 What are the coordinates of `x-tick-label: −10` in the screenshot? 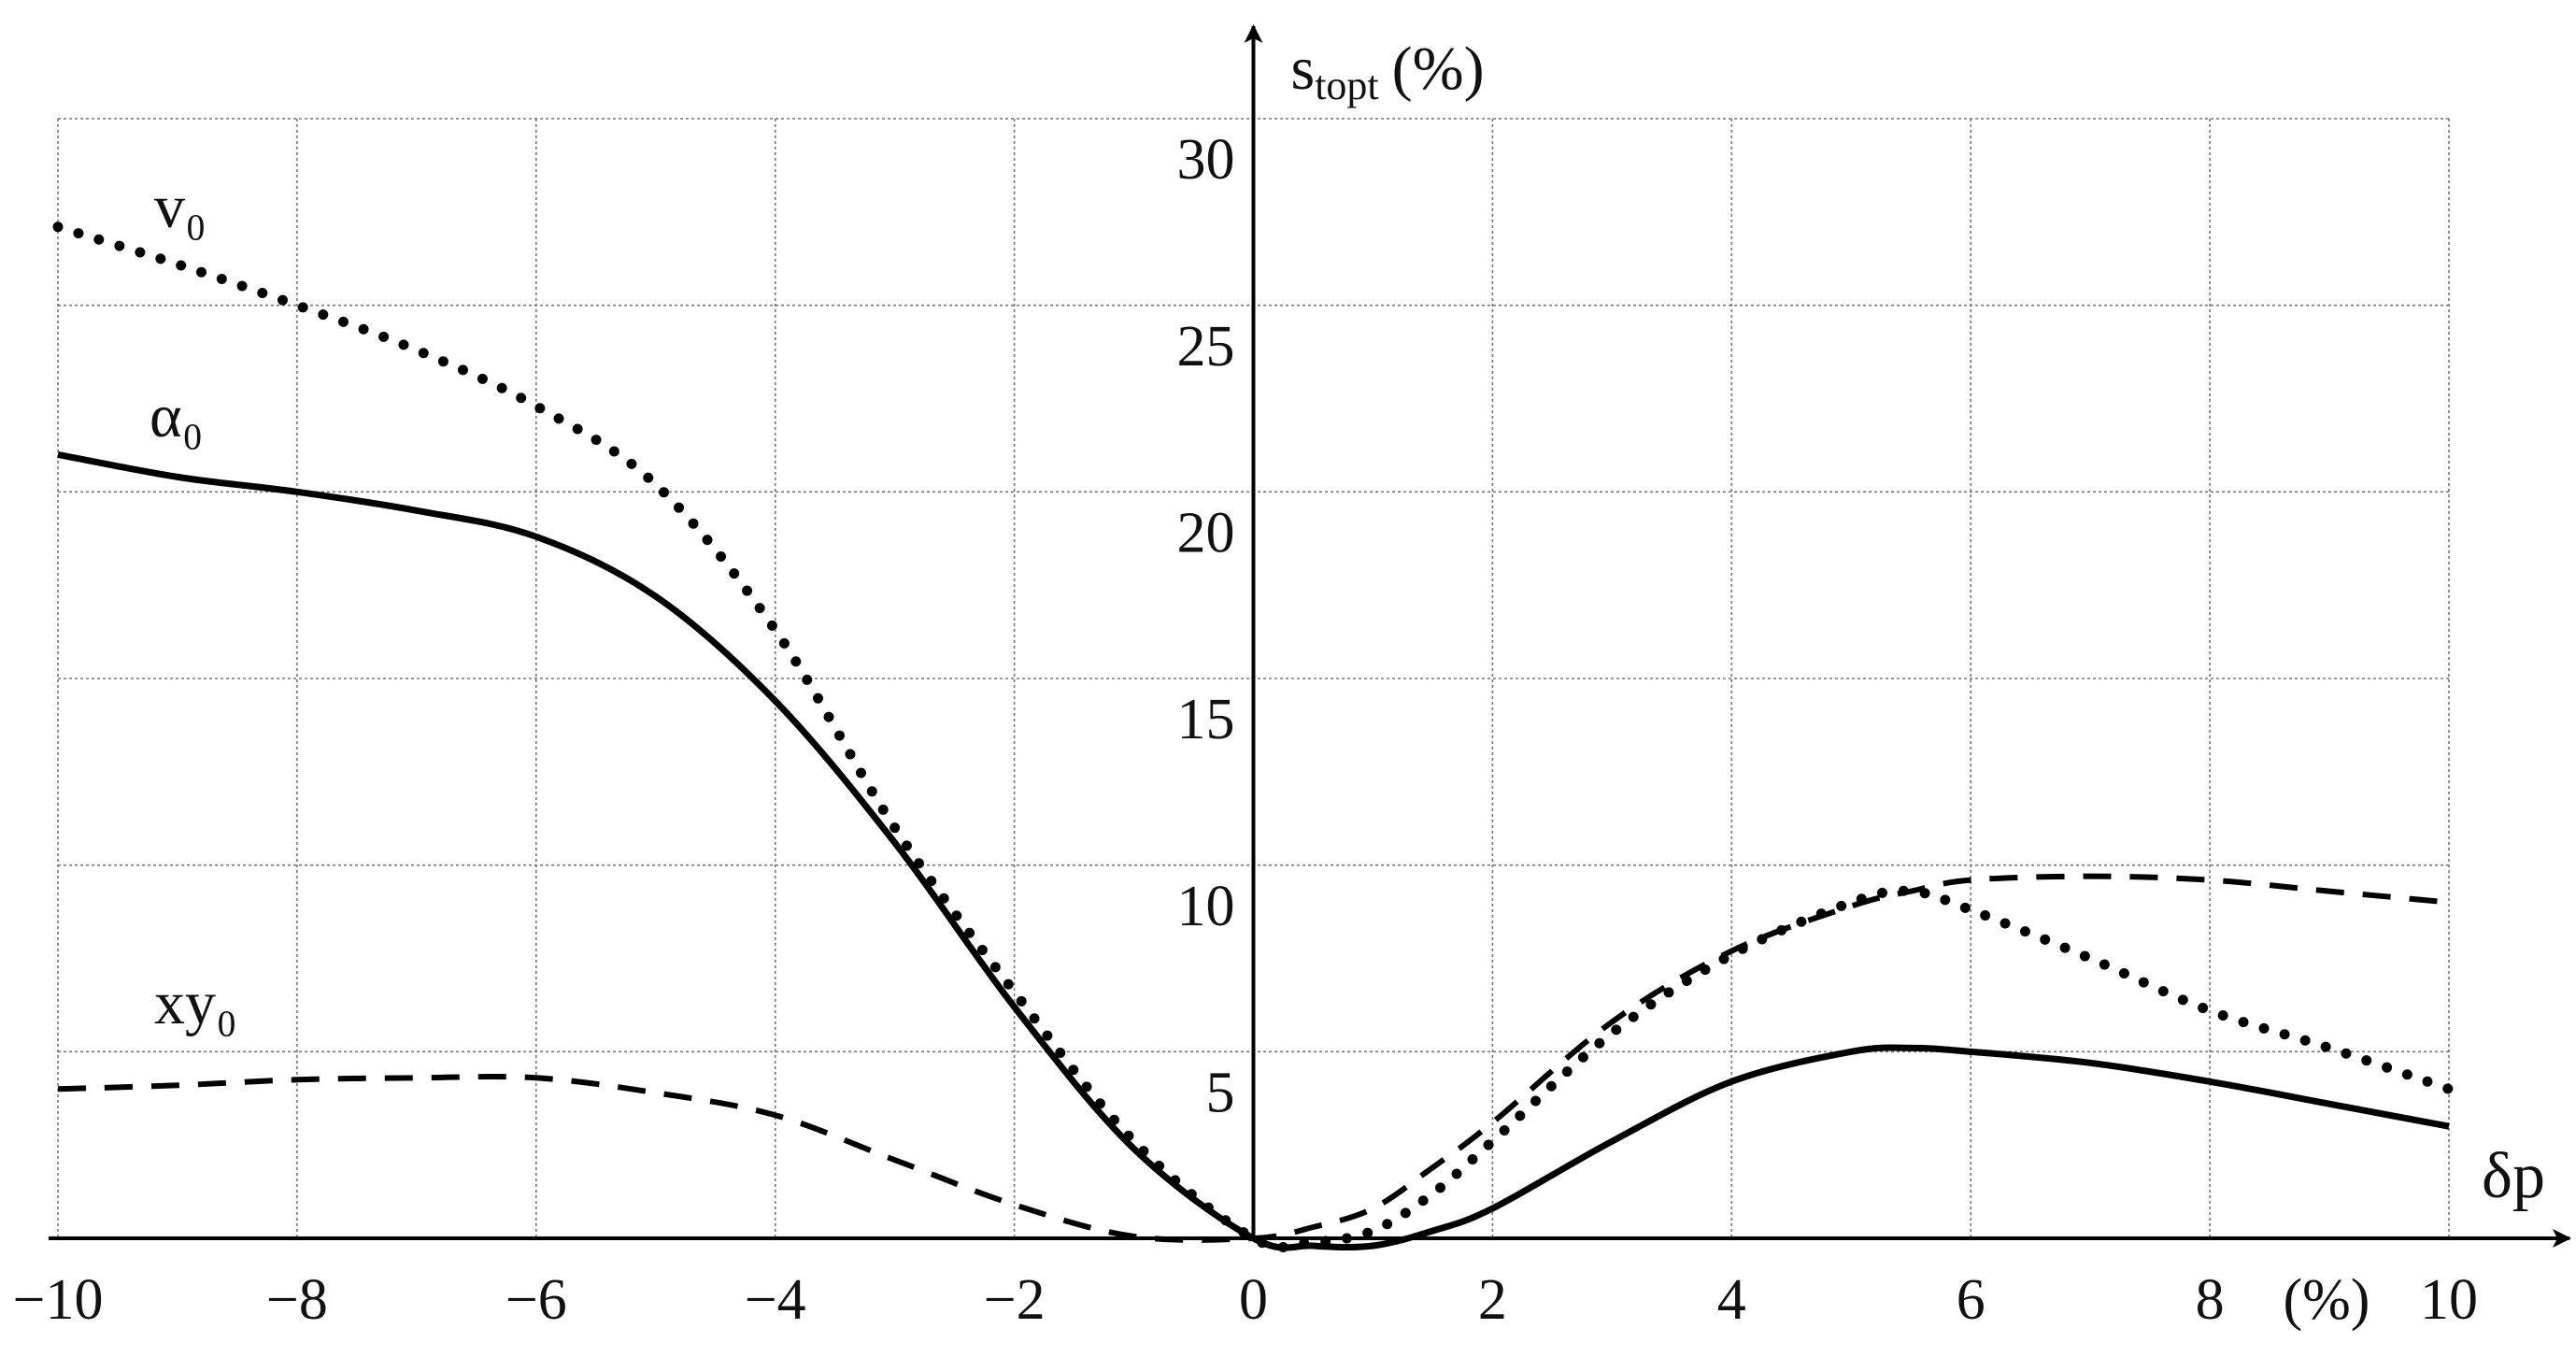 It's located at (58, 1300).